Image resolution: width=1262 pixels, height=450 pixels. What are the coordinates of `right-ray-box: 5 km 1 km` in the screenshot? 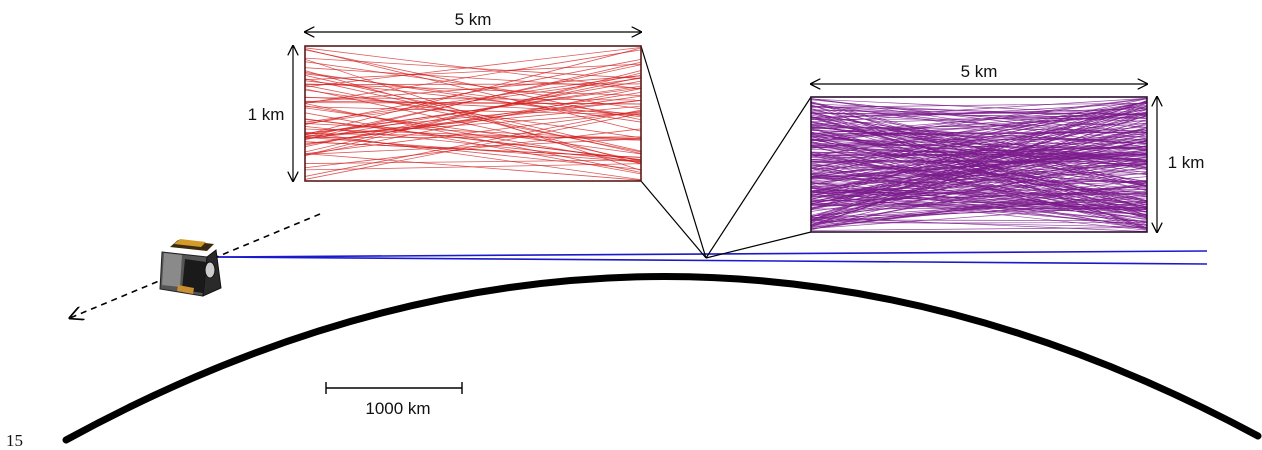 It's located at (1005, 147).